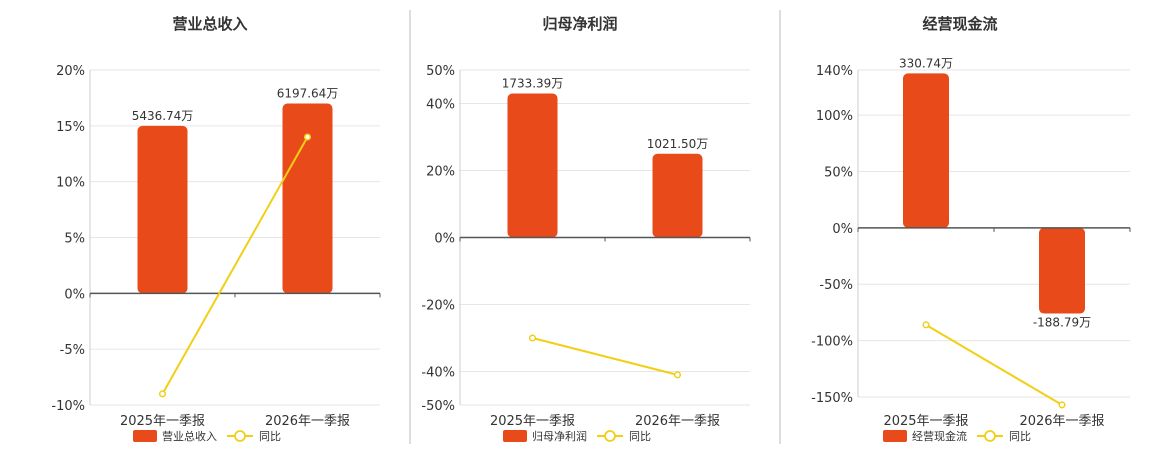  What do you see at coordinates (163, 116) in the screenshot?
I see `bar-value-label: 5436.74万` at bounding box center [163, 116].